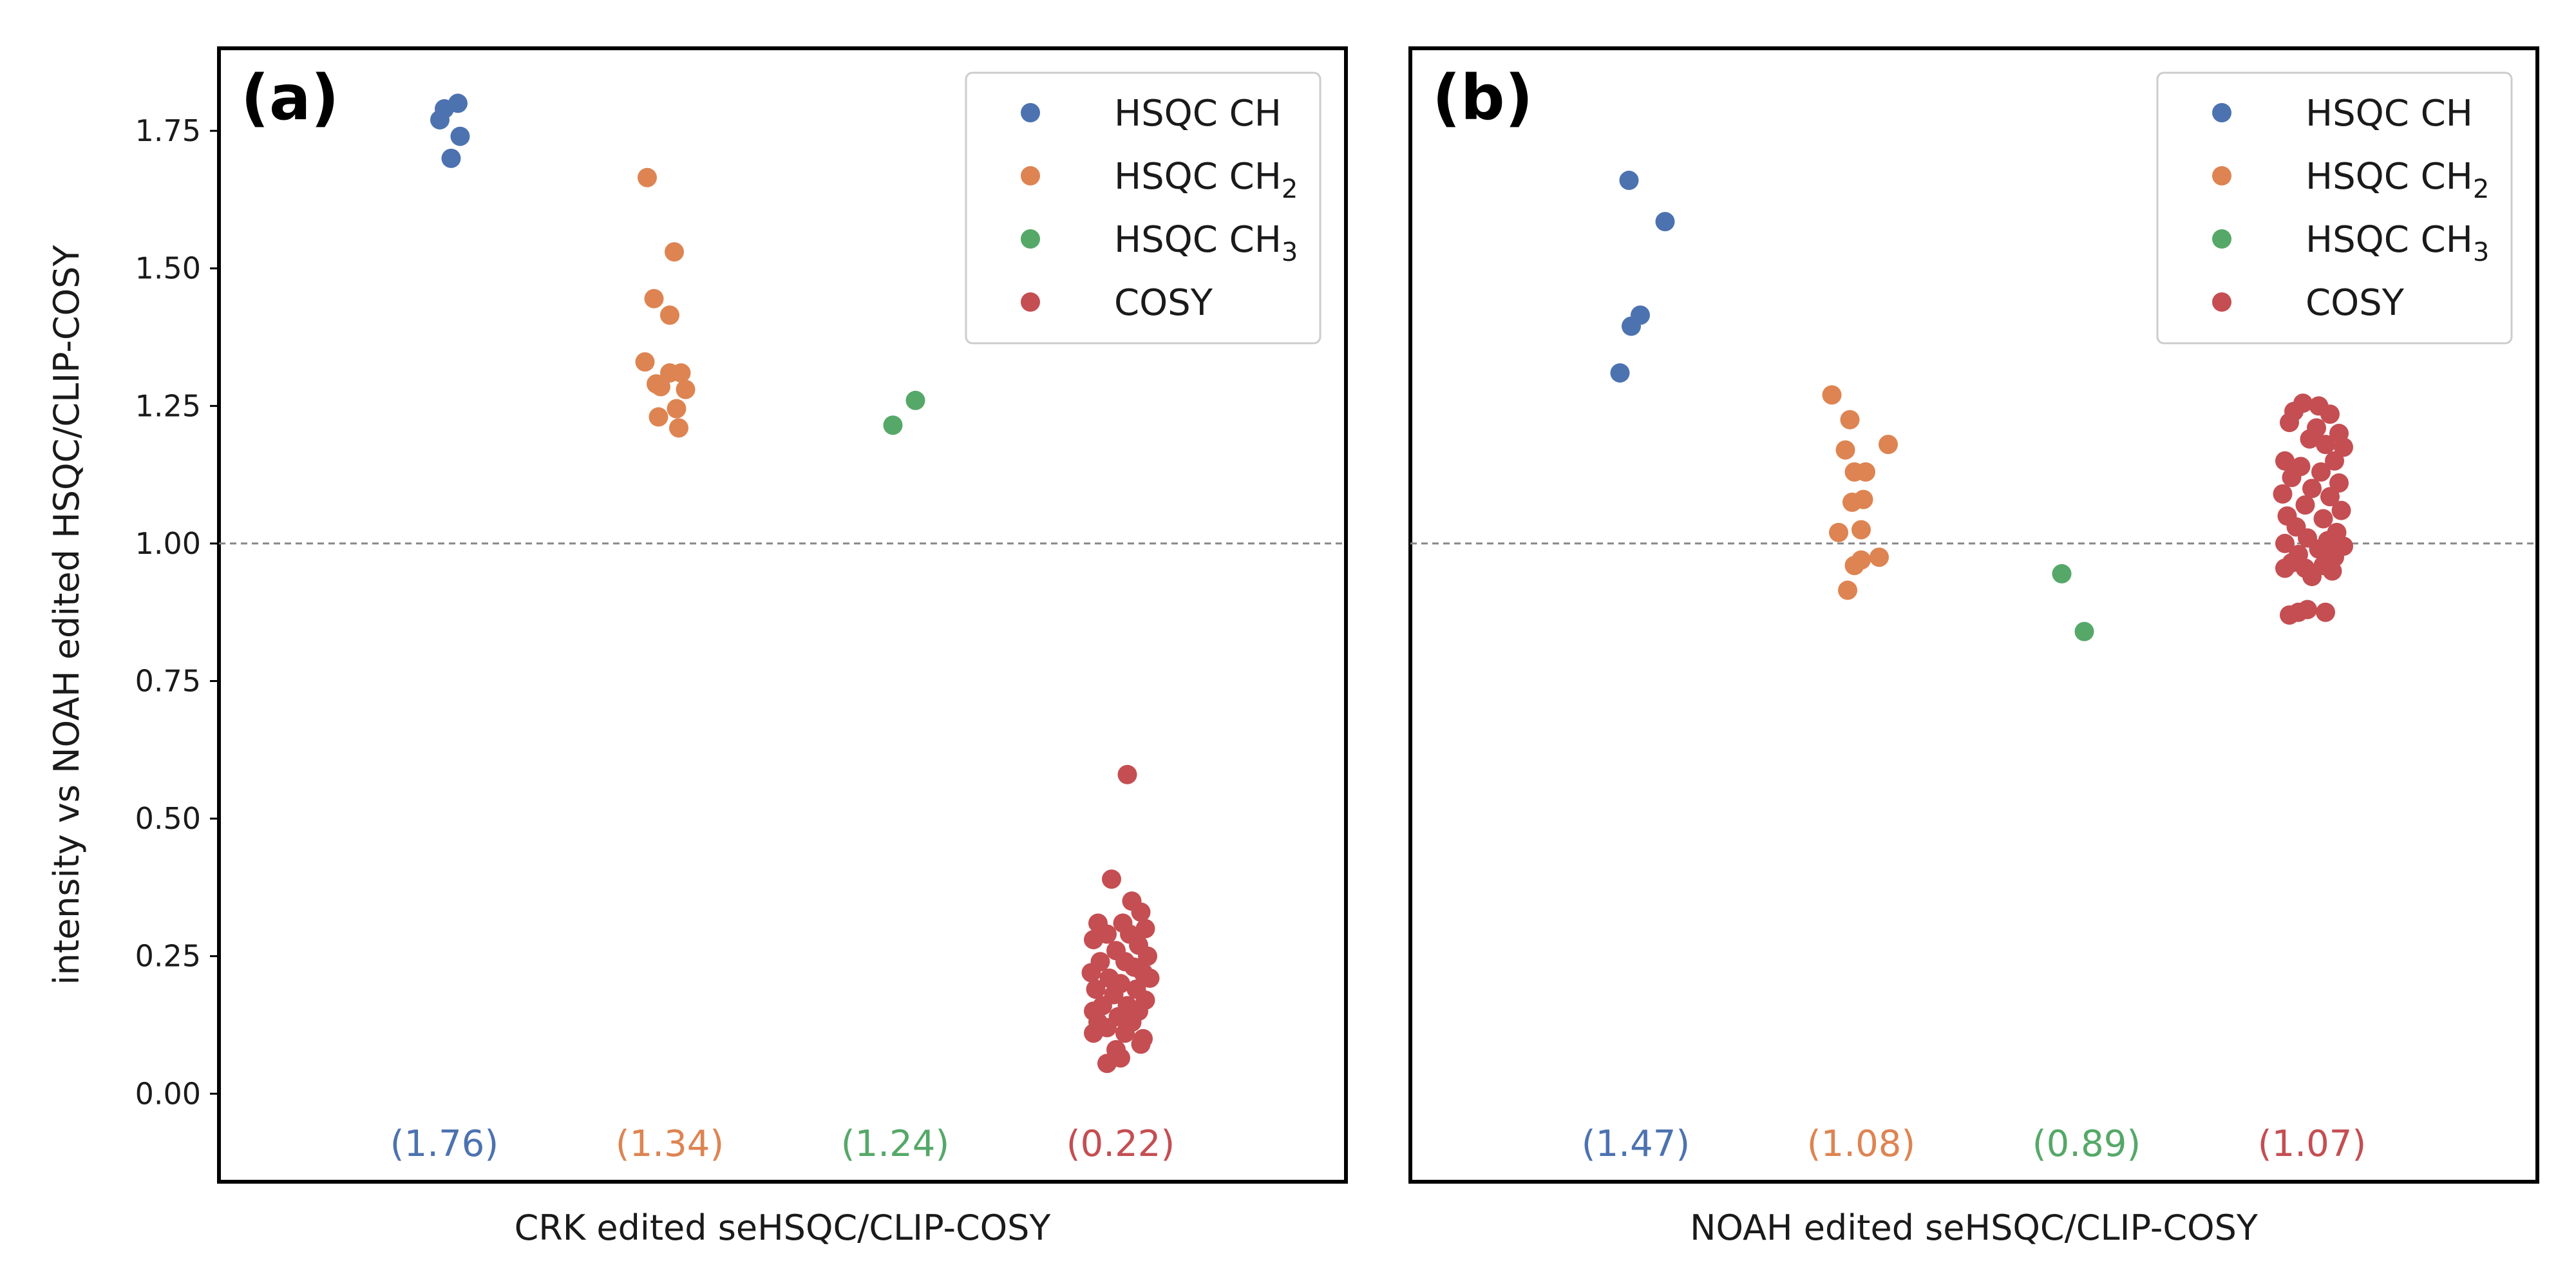 The height and width of the screenshot is (1288, 2576). What do you see at coordinates (1121, 1144) in the screenshot?
I see `mean-label: (0.22)` at bounding box center [1121, 1144].